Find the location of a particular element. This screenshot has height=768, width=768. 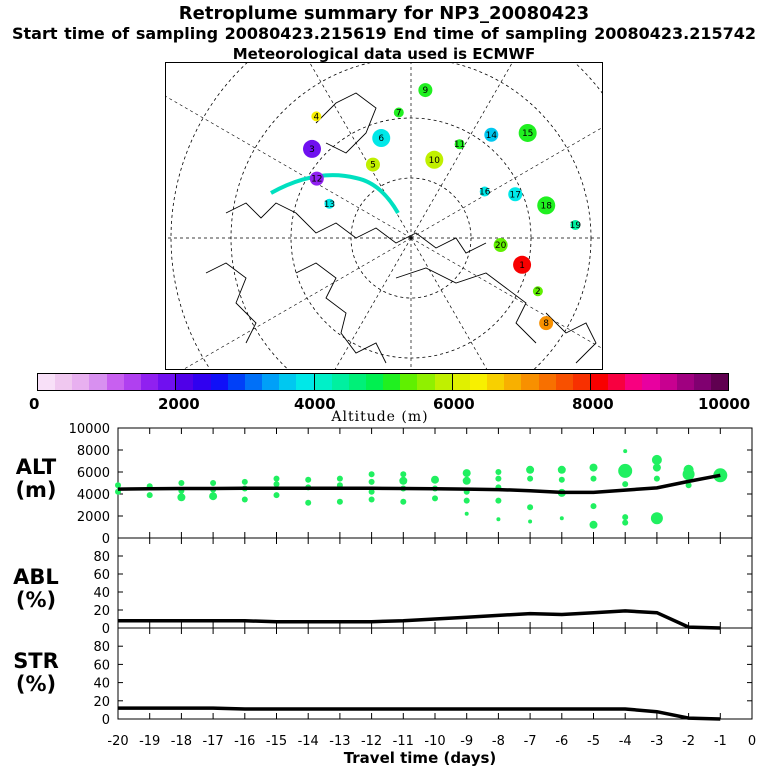

str-line is located at coordinates (419, 713).